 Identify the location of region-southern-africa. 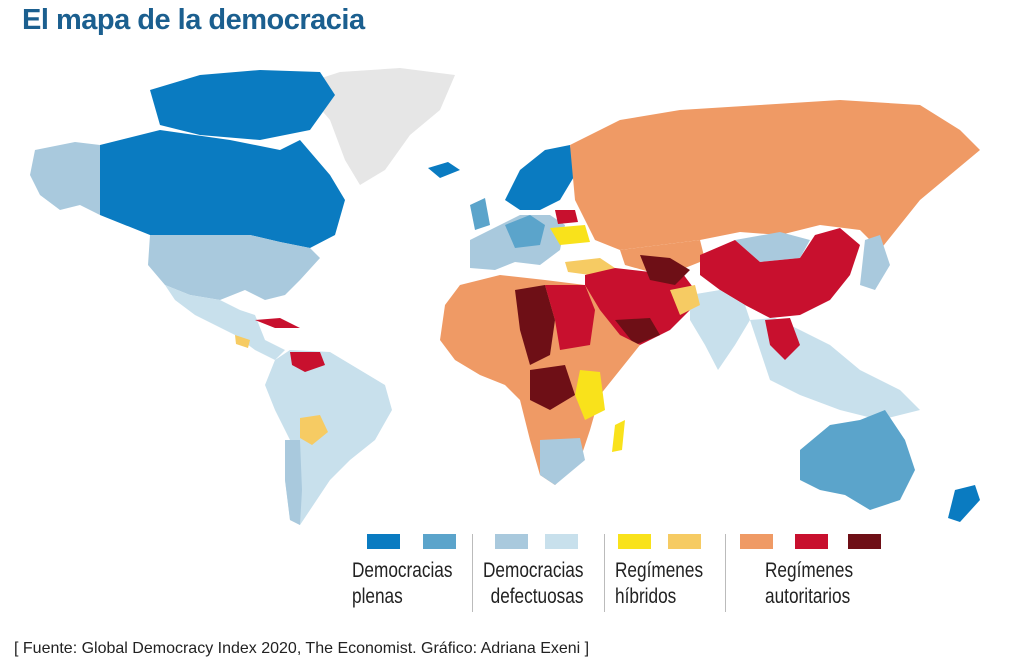
(562, 461).